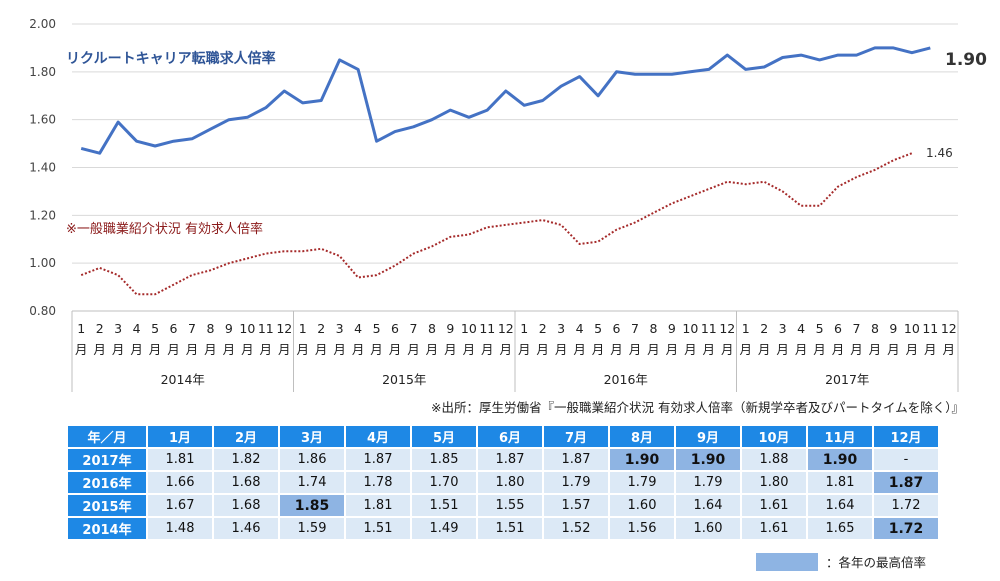 The width and height of the screenshot is (1000, 581). Describe the element at coordinates (165, 229) in the screenshot. I see `series-title-jobs-ratio: ※一般職業紹介状況 有効求人倍率` at that location.